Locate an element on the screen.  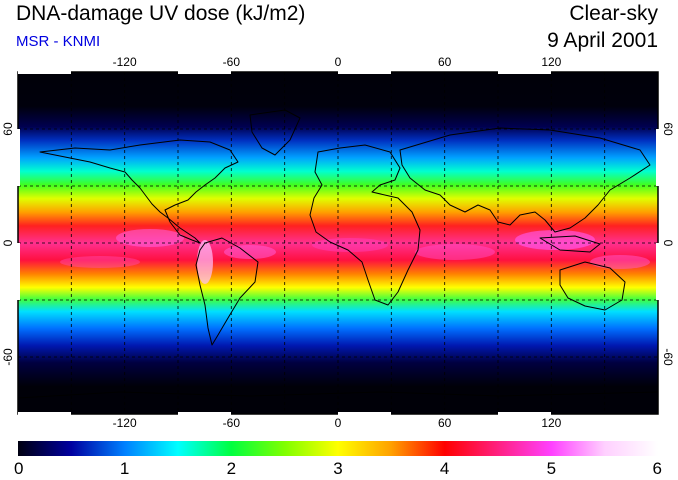
lat-tick-label-left: 60 is located at coordinates (8, 129).